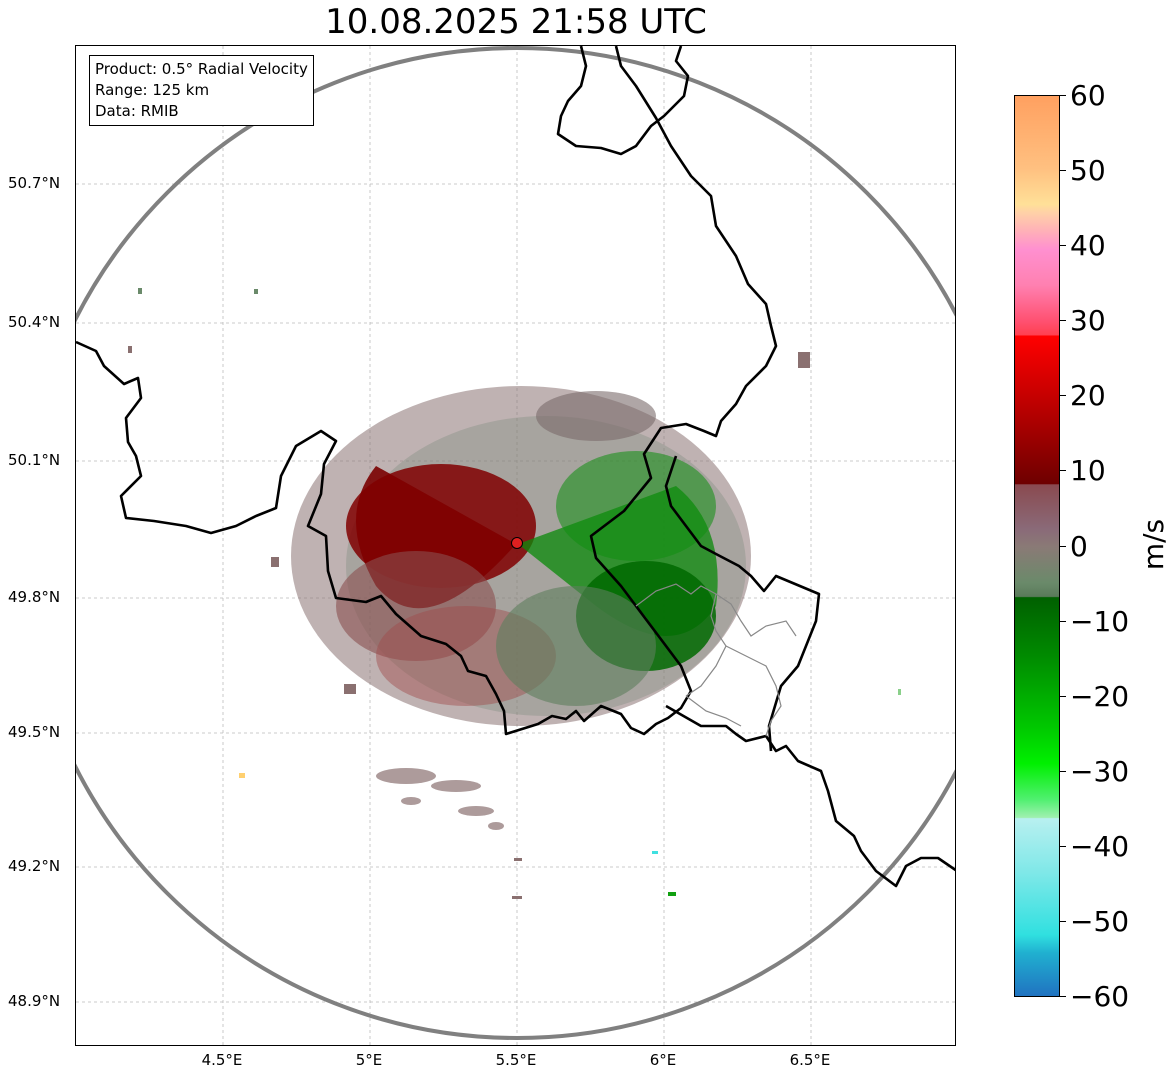 The image size is (1171, 1081). I want to click on colorbar-tick-label: 30, so click(1088, 320).